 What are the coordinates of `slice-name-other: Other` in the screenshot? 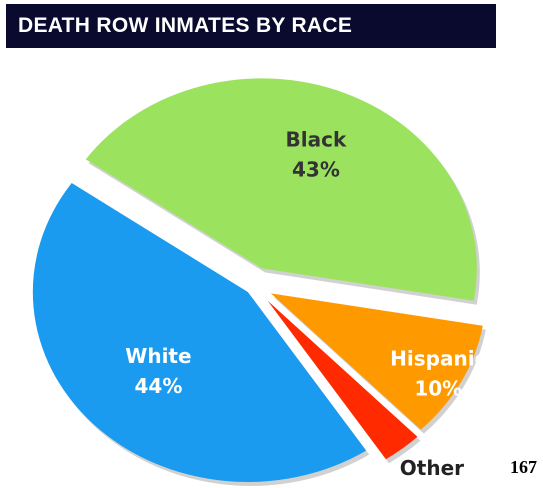 It's located at (432, 468).